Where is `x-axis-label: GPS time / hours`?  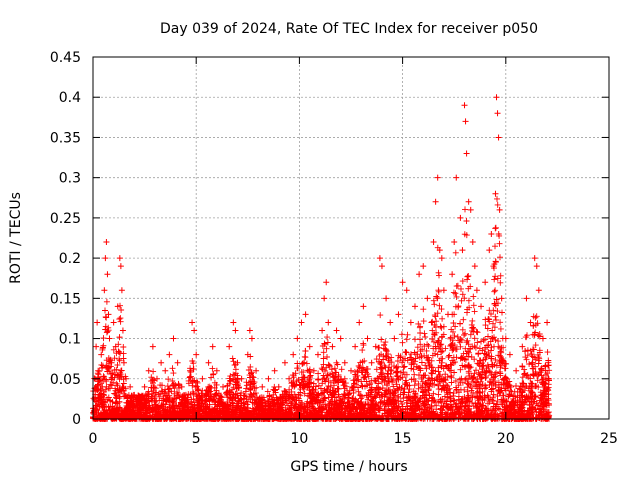 x-axis-label: GPS time / hours is located at coordinates (348, 467).